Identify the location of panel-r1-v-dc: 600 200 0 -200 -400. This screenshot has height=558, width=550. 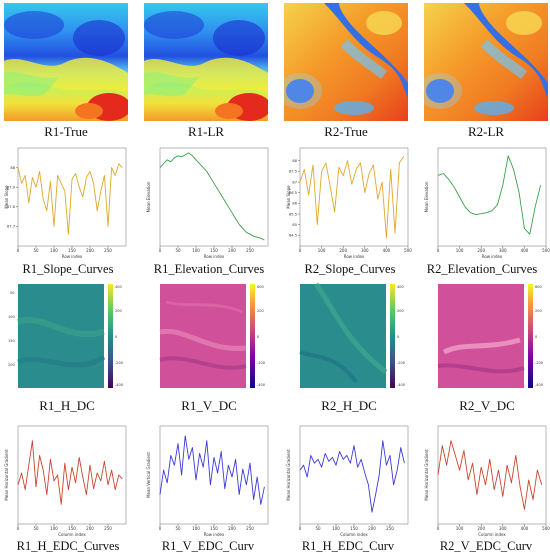
(209, 338).